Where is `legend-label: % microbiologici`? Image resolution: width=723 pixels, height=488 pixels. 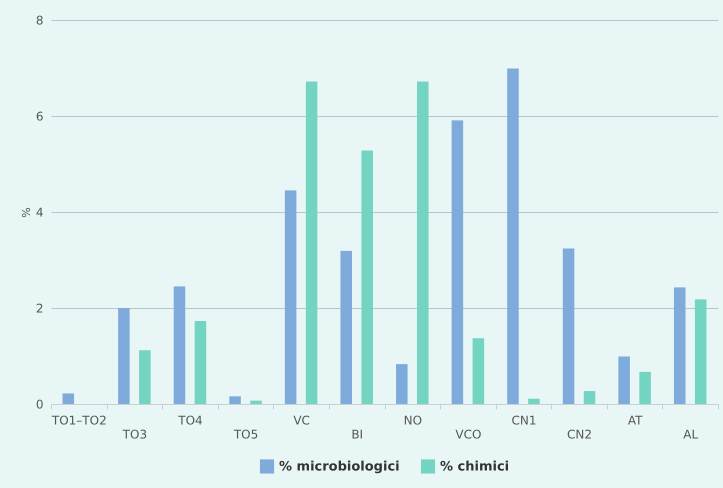
legend-label: % microbiologici is located at coordinates (339, 466).